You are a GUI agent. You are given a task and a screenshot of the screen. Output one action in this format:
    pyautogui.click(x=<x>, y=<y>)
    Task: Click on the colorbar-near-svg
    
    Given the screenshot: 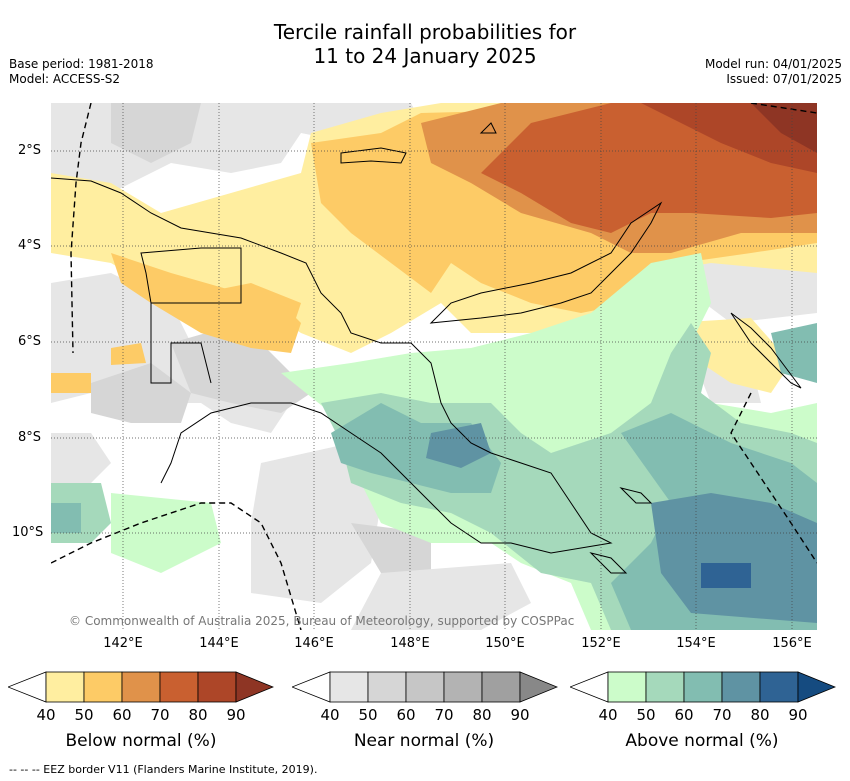 What is the action you would take?
    pyautogui.click(x=424, y=687)
    